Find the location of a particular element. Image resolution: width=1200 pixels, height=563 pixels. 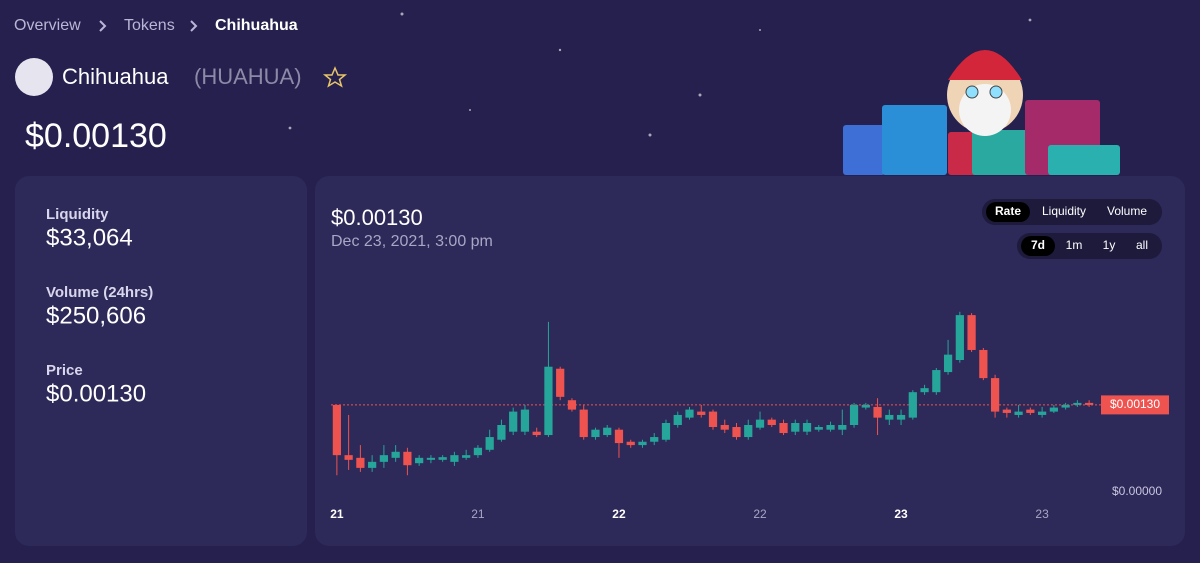

favorite-star is located at coordinates (335, 77).